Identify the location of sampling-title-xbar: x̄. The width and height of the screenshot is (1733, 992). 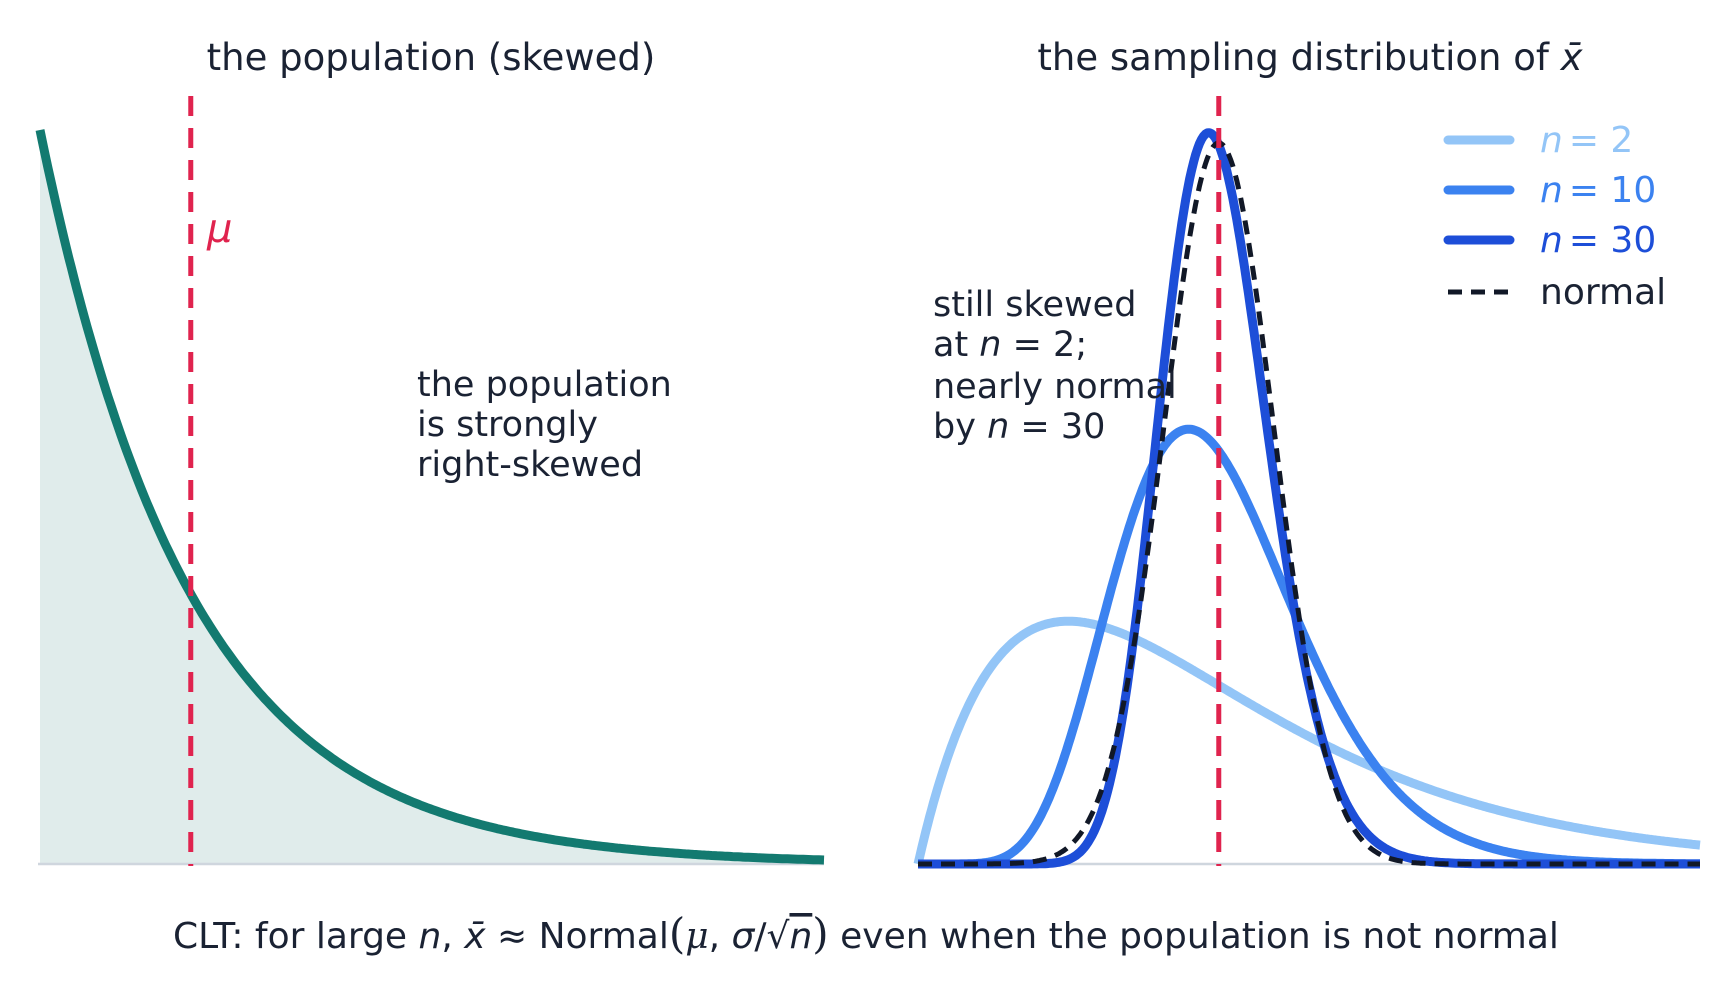
(1572, 57).